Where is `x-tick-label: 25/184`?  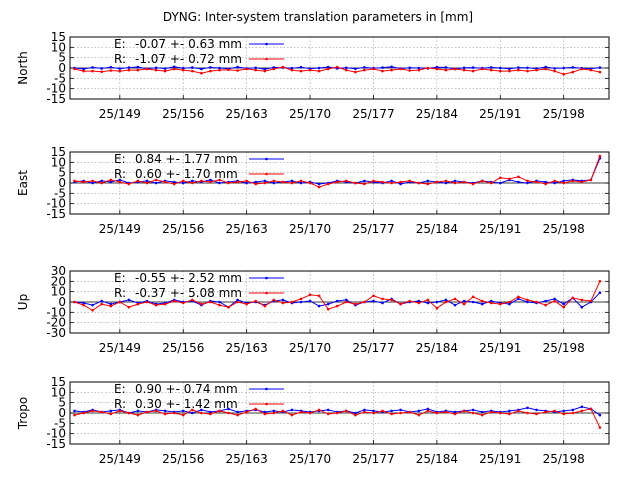 x-tick-label: 25/184 is located at coordinates (437, 348).